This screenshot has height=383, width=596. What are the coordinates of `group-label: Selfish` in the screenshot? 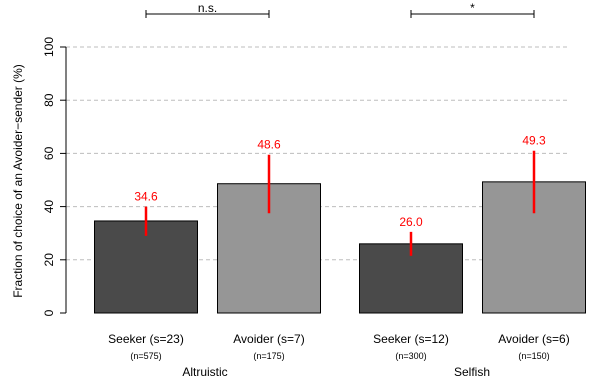 It's located at (472, 372).